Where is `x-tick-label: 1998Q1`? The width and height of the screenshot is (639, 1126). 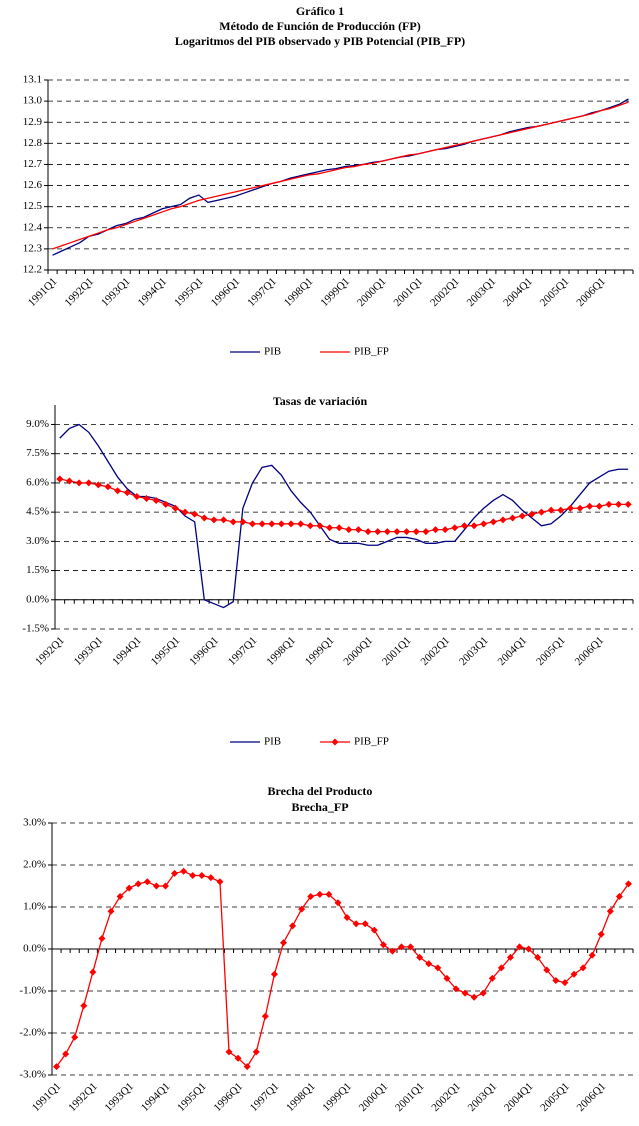
x-tick-label: 1998Q1 is located at coordinates (281, 651).